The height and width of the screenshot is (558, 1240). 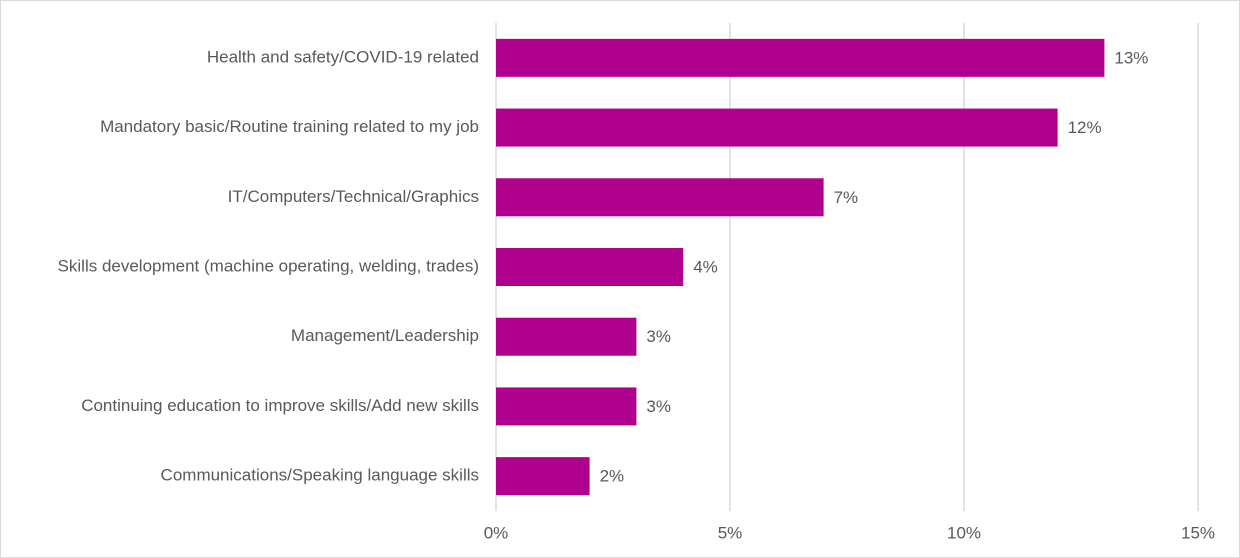 What do you see at coordinates (343, 56) in the screenshot?
I see `y-tick-label: Health and safety/COVID-19 related` at bounding box center [343, 56].